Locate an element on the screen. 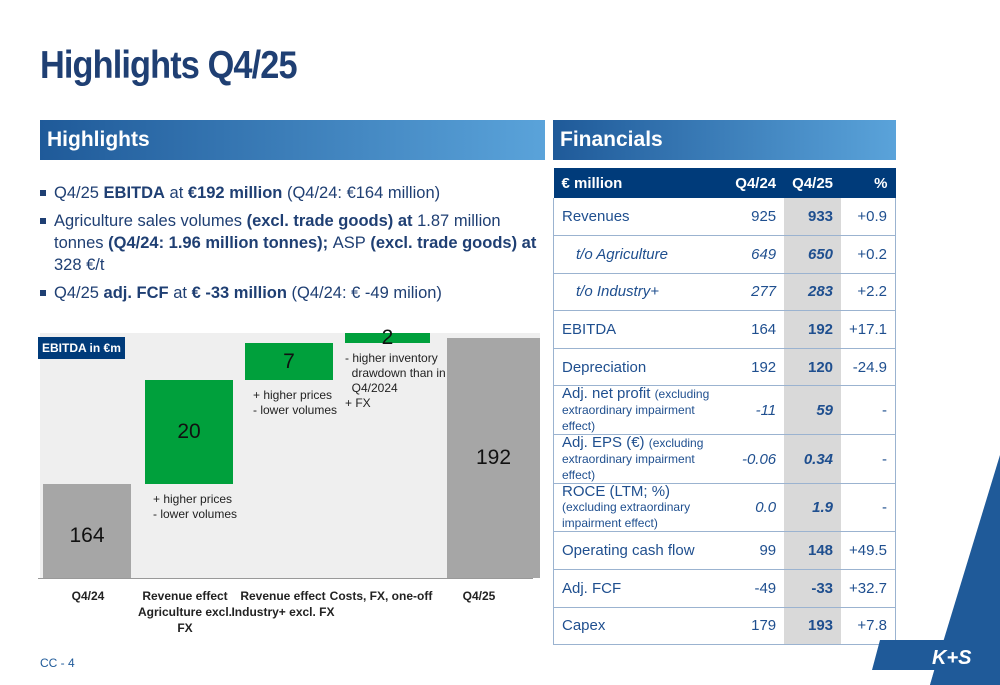  cell-pct: +32.7 is located at coordinates (869, 588).